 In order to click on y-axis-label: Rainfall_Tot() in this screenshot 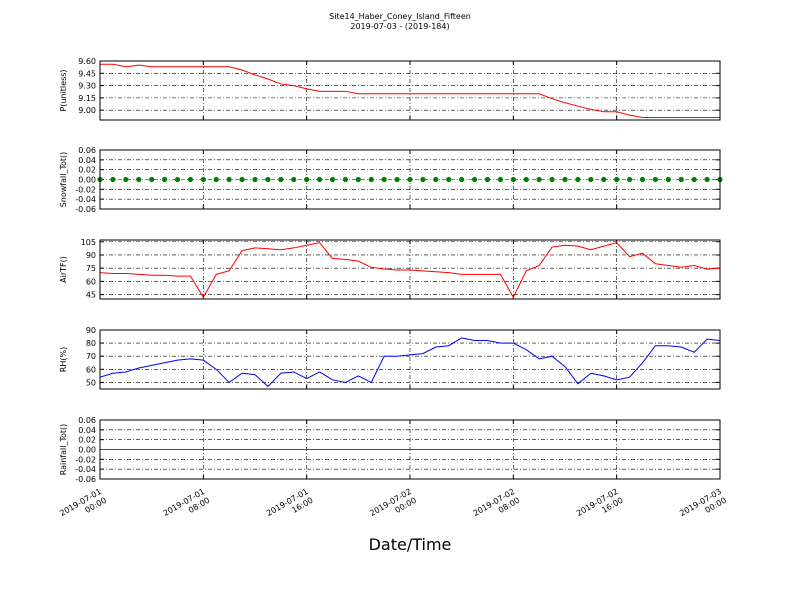, I will do `click(63, 450)`.